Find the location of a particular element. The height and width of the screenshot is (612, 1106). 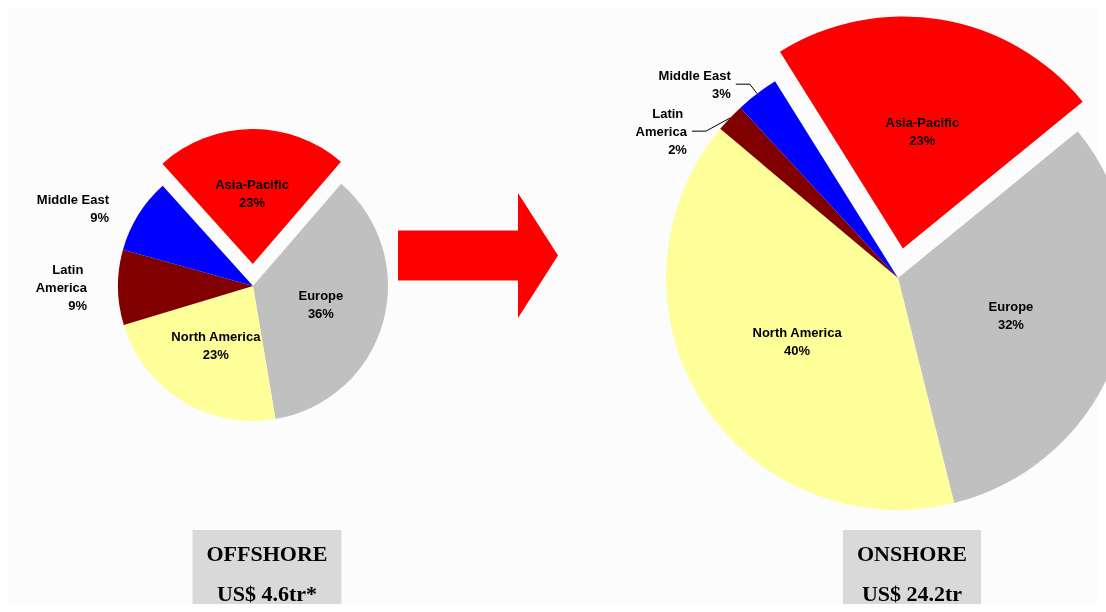

text: OFFSHORE is located at coordinates (267, 553).